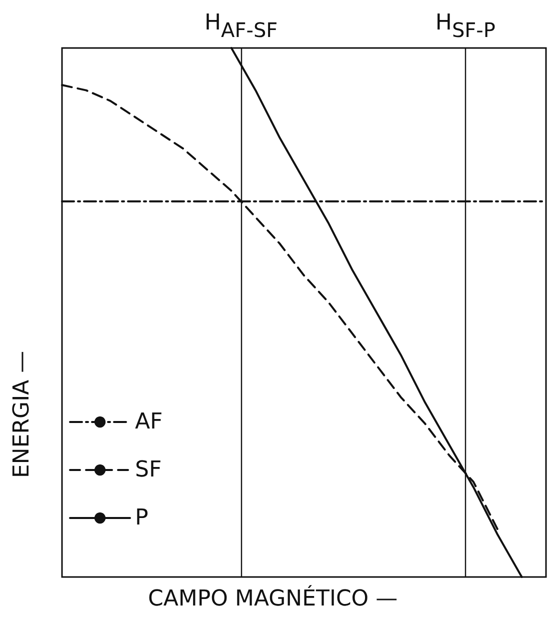  Describe the element at coordinates (22, 414) in the screenshot. I see `y-axis-title: ENERGIA —` at that location.